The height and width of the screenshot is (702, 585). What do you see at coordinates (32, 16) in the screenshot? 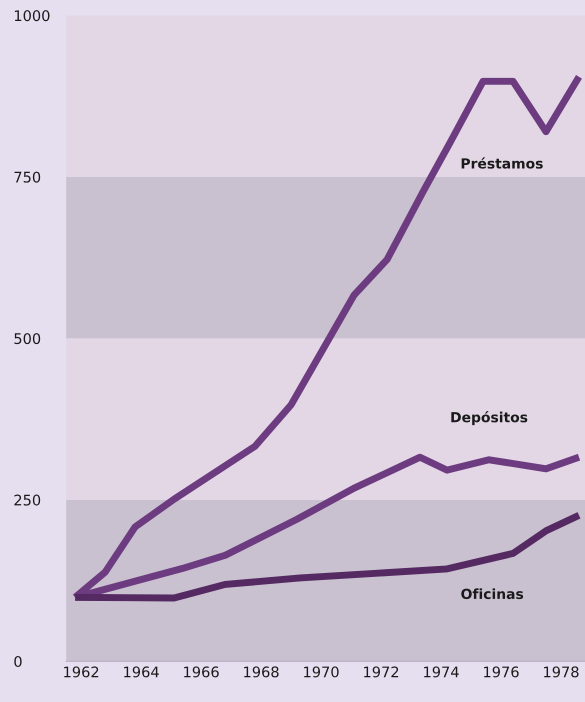
I see `y-tick-label: 1000` at bounding box center [32, 16].